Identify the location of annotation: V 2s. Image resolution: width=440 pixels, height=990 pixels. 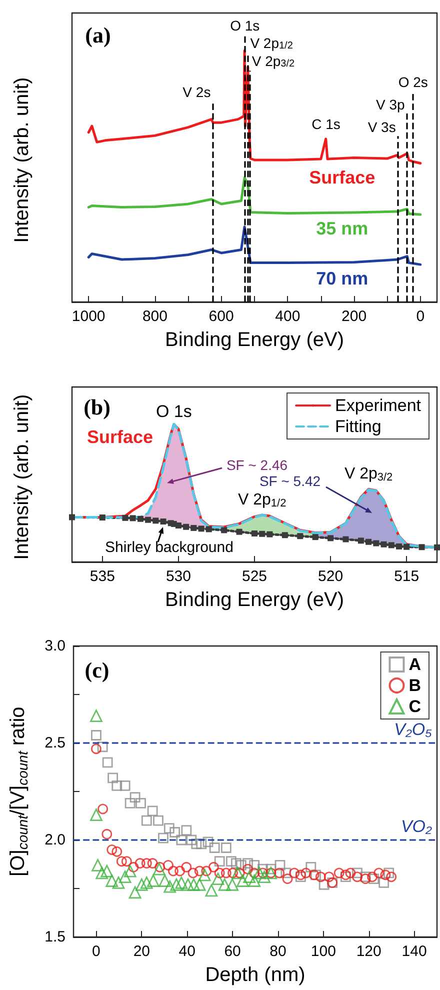
(196, 92).